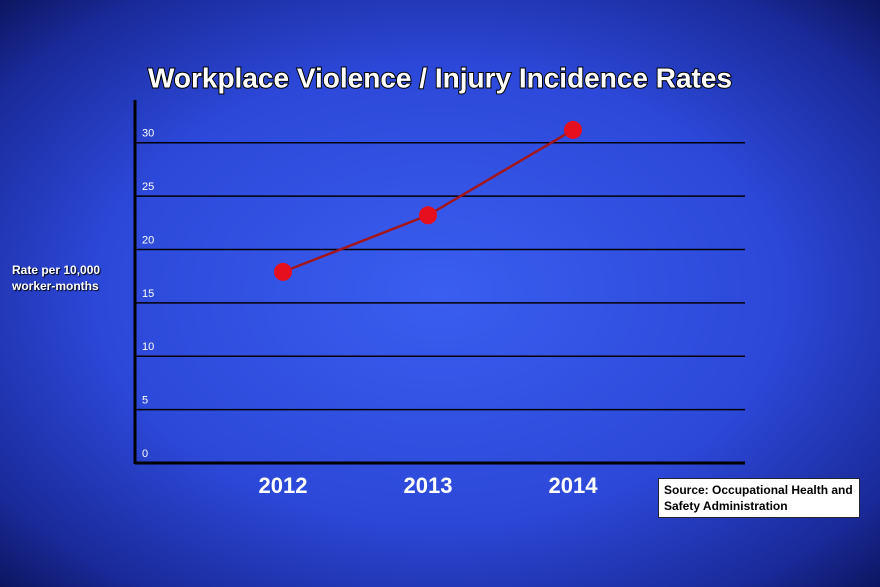 The image size is (880, 587). What do you see at coordinates (428, 201) in the screenshot?
I see `data-line` at bounding box center [428, 201].